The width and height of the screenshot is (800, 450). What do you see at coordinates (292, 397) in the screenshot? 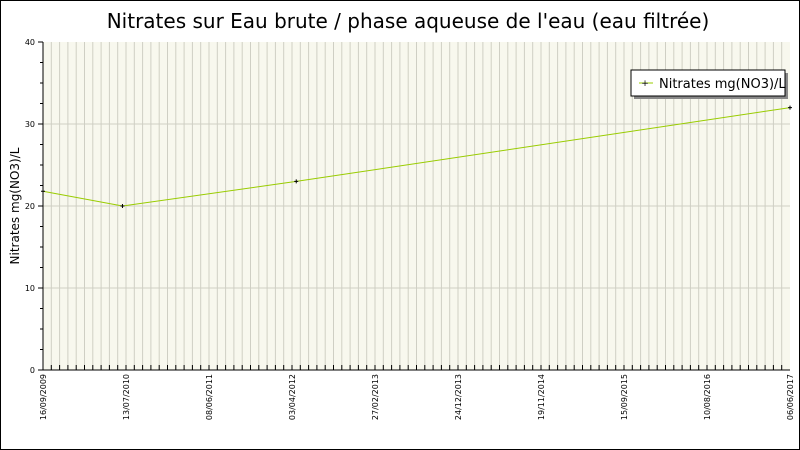
I see `x-tick-label: 03/04/2012` at bounding box center [292, 397].